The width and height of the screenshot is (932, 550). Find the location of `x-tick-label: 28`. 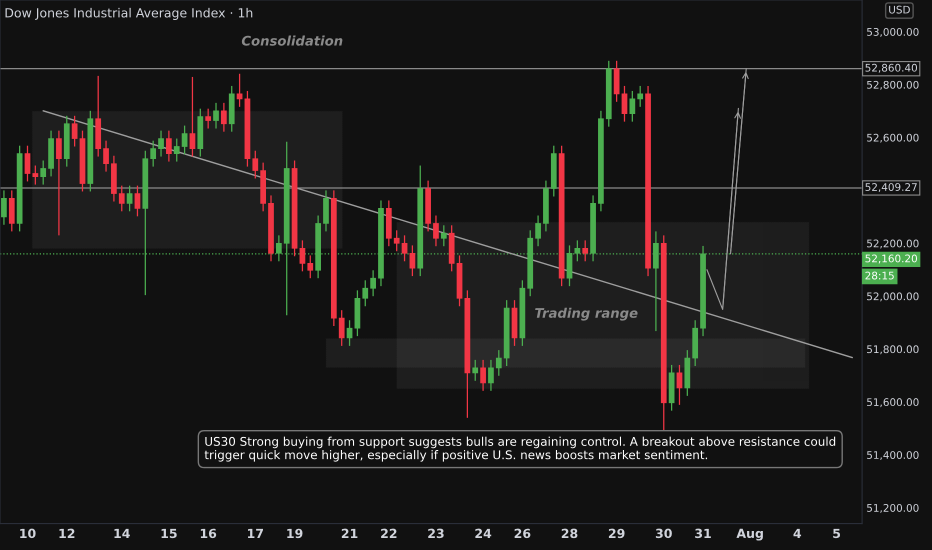

x-tick-label: 28 is located at coordinates (570, 533).